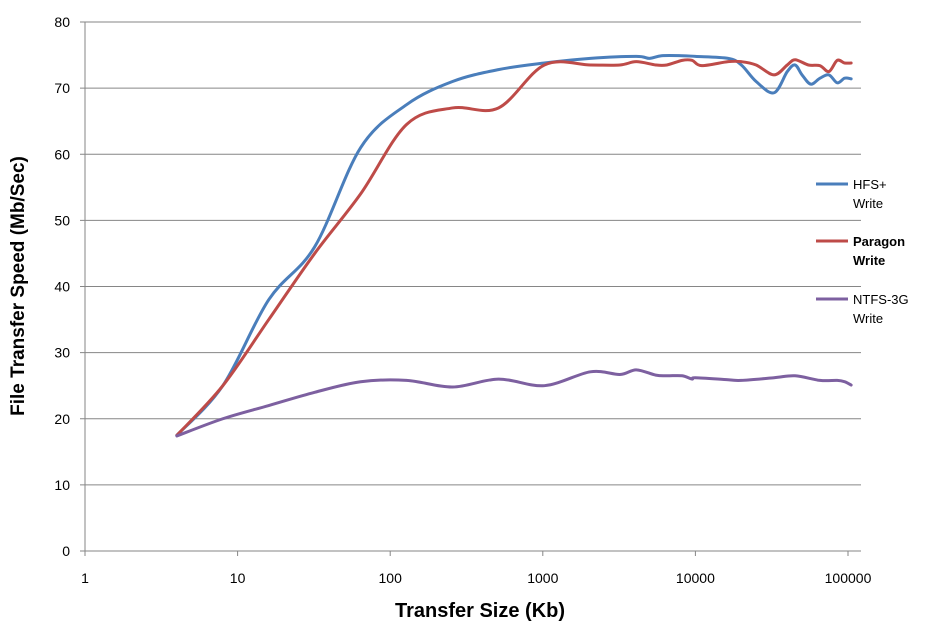 Image resolution: width=931 pixels, height=626 pixels. Describe the element at coordinates (62, 287) in the screenshot. I see `y-tick-label: 40` at that location.